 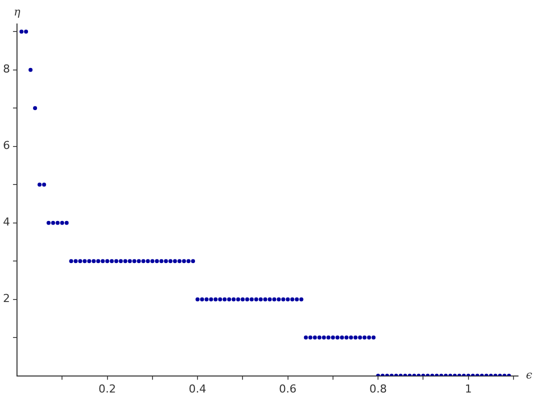 What do you see at coordinates (378, 389) in the screenshot?
I see `x-tick-label: 0.8` at bounding box center [378, 389].